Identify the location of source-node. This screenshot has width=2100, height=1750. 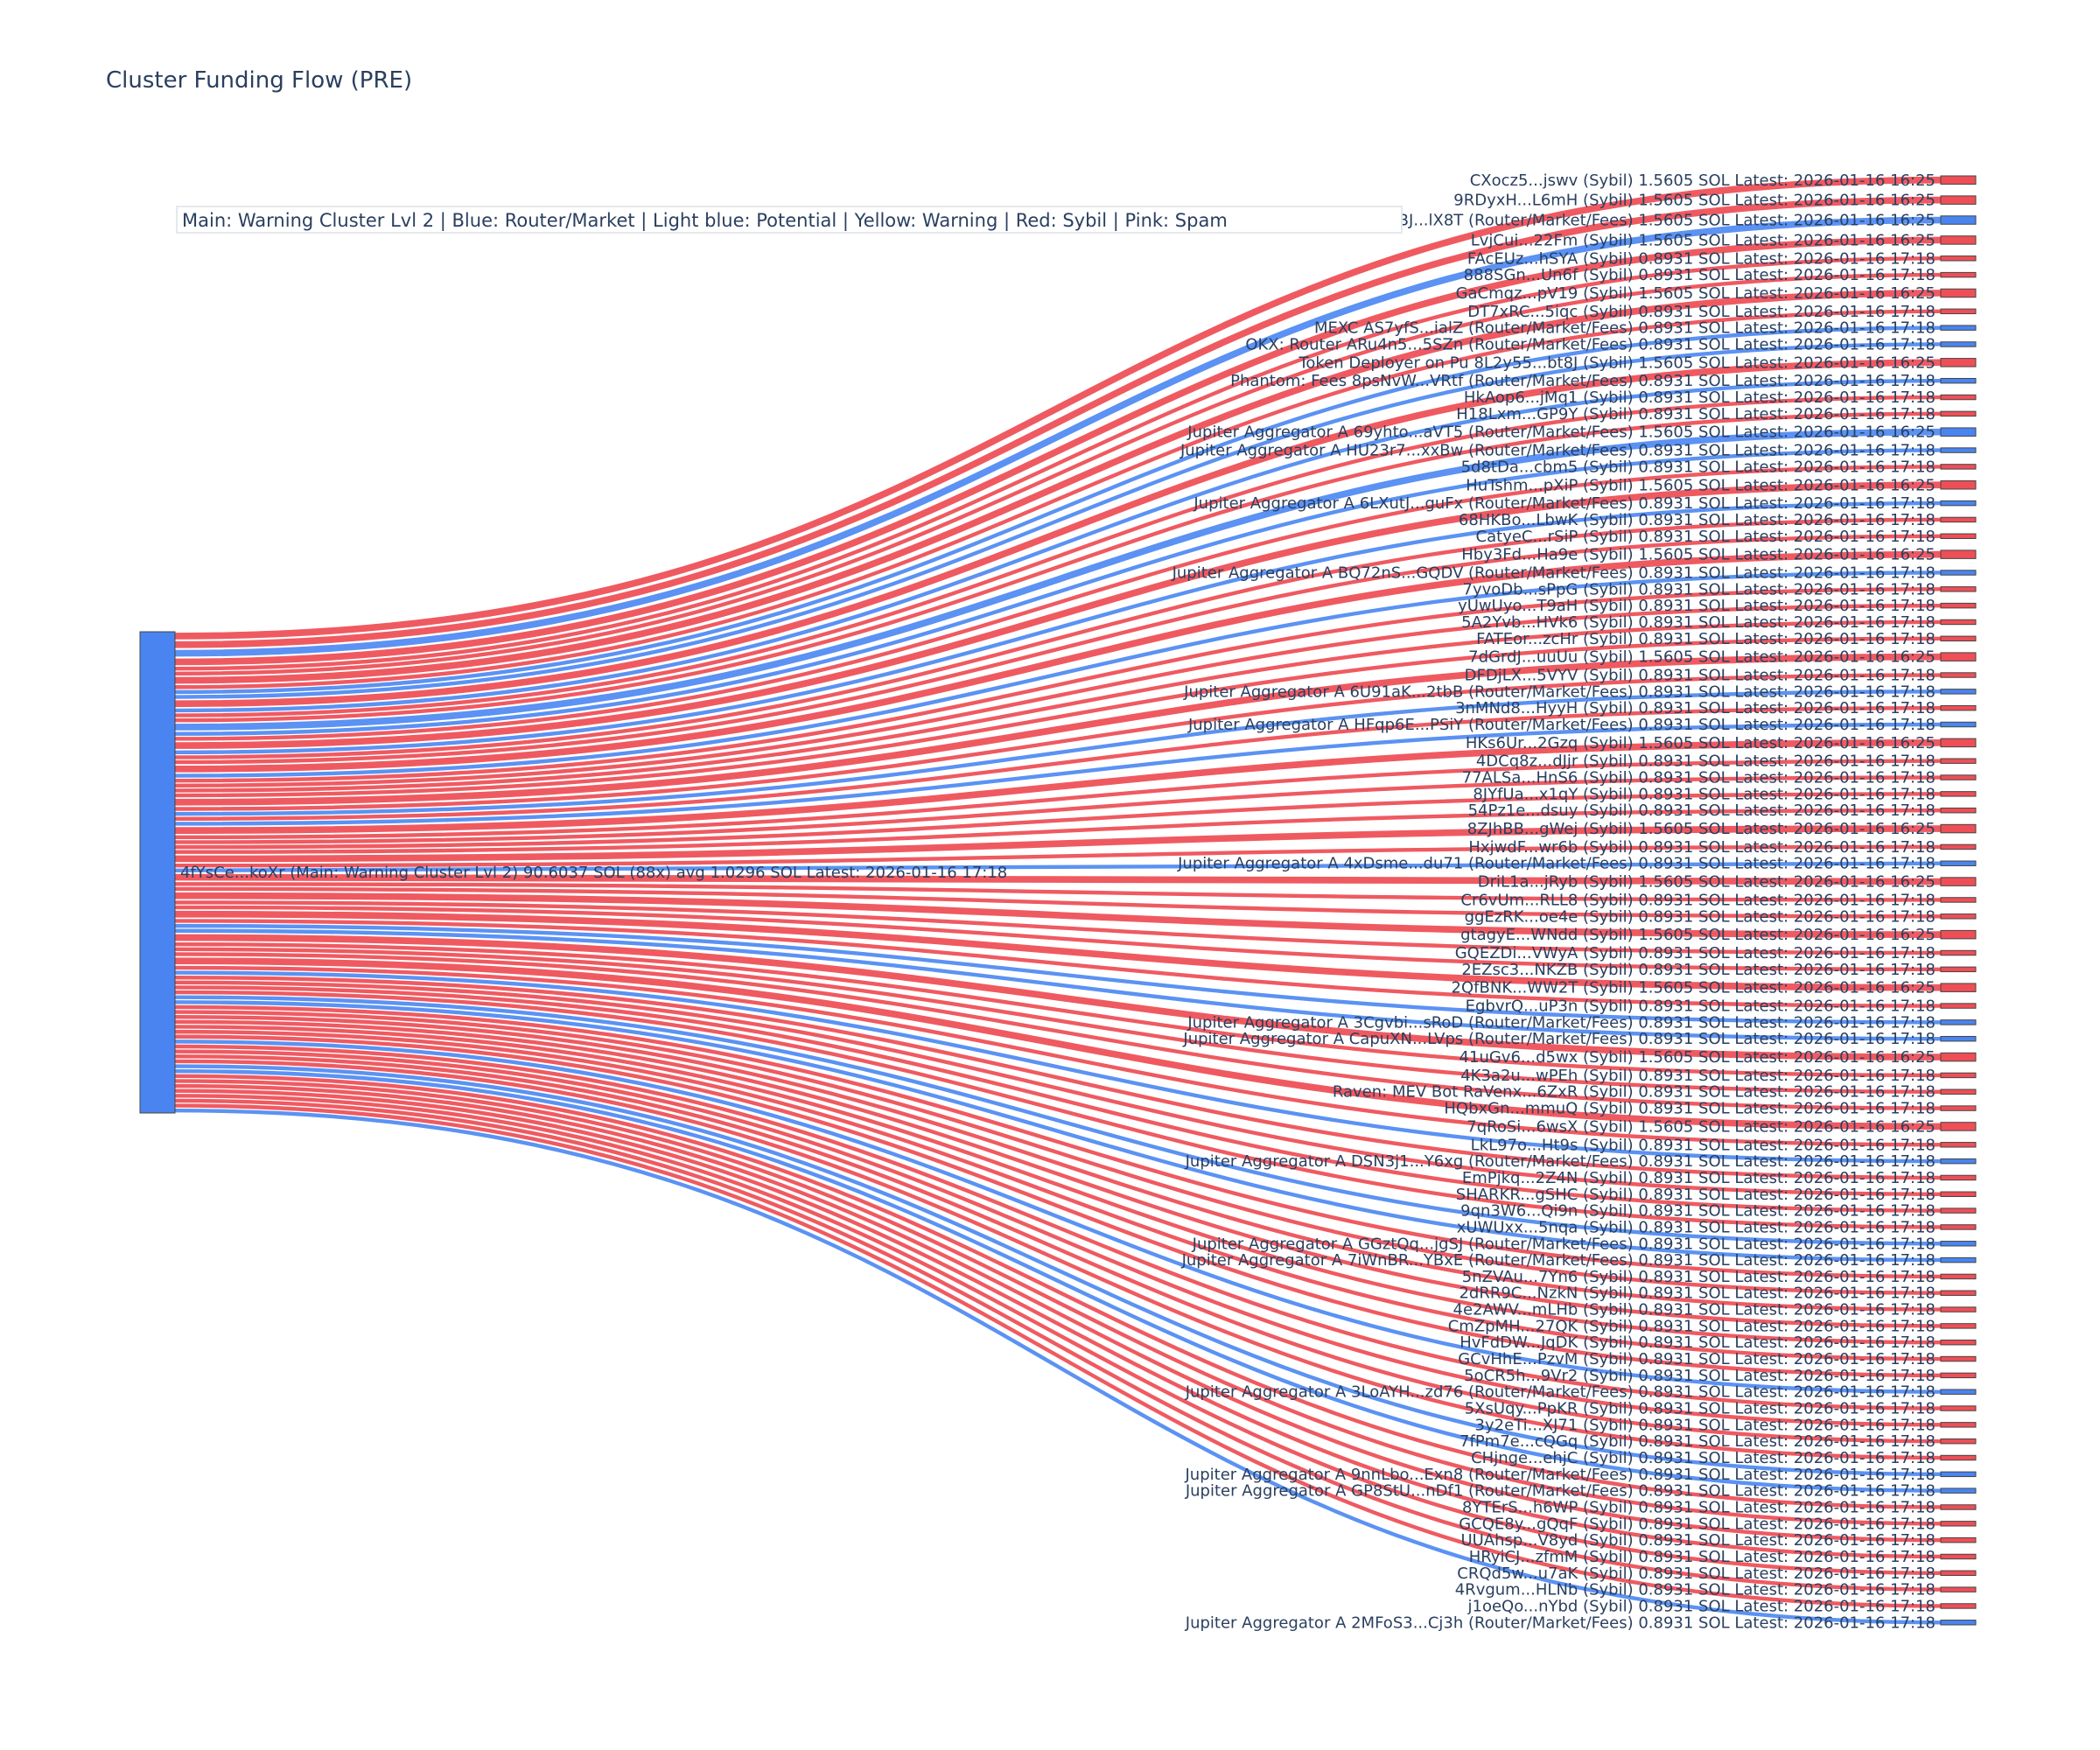
(157, 872).